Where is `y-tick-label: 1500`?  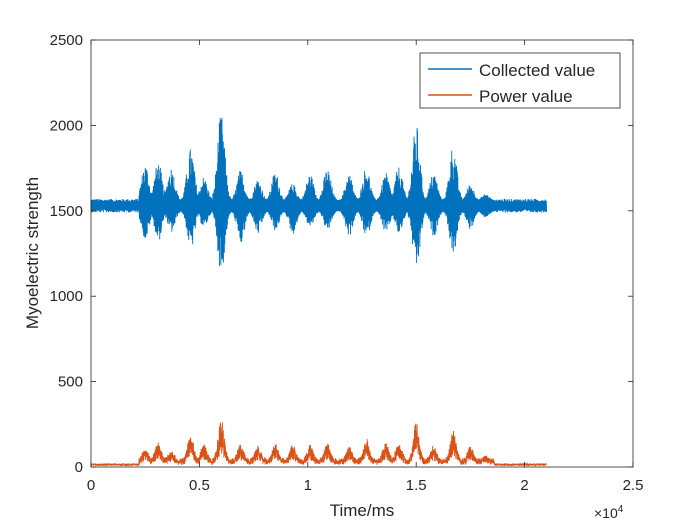 y-tick-label: 1500 is located at coordinates (66, 211).